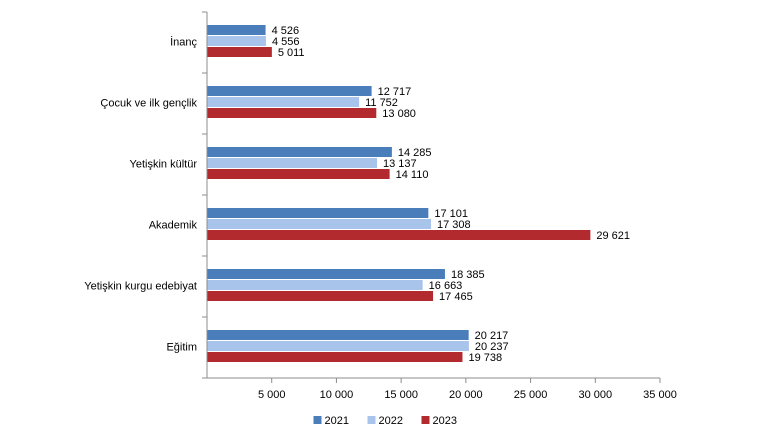  What do you see at coordinates (391, 421) in the screenshot?
I see `legend-label-2022: 2022` at bounding box center [391, 421].